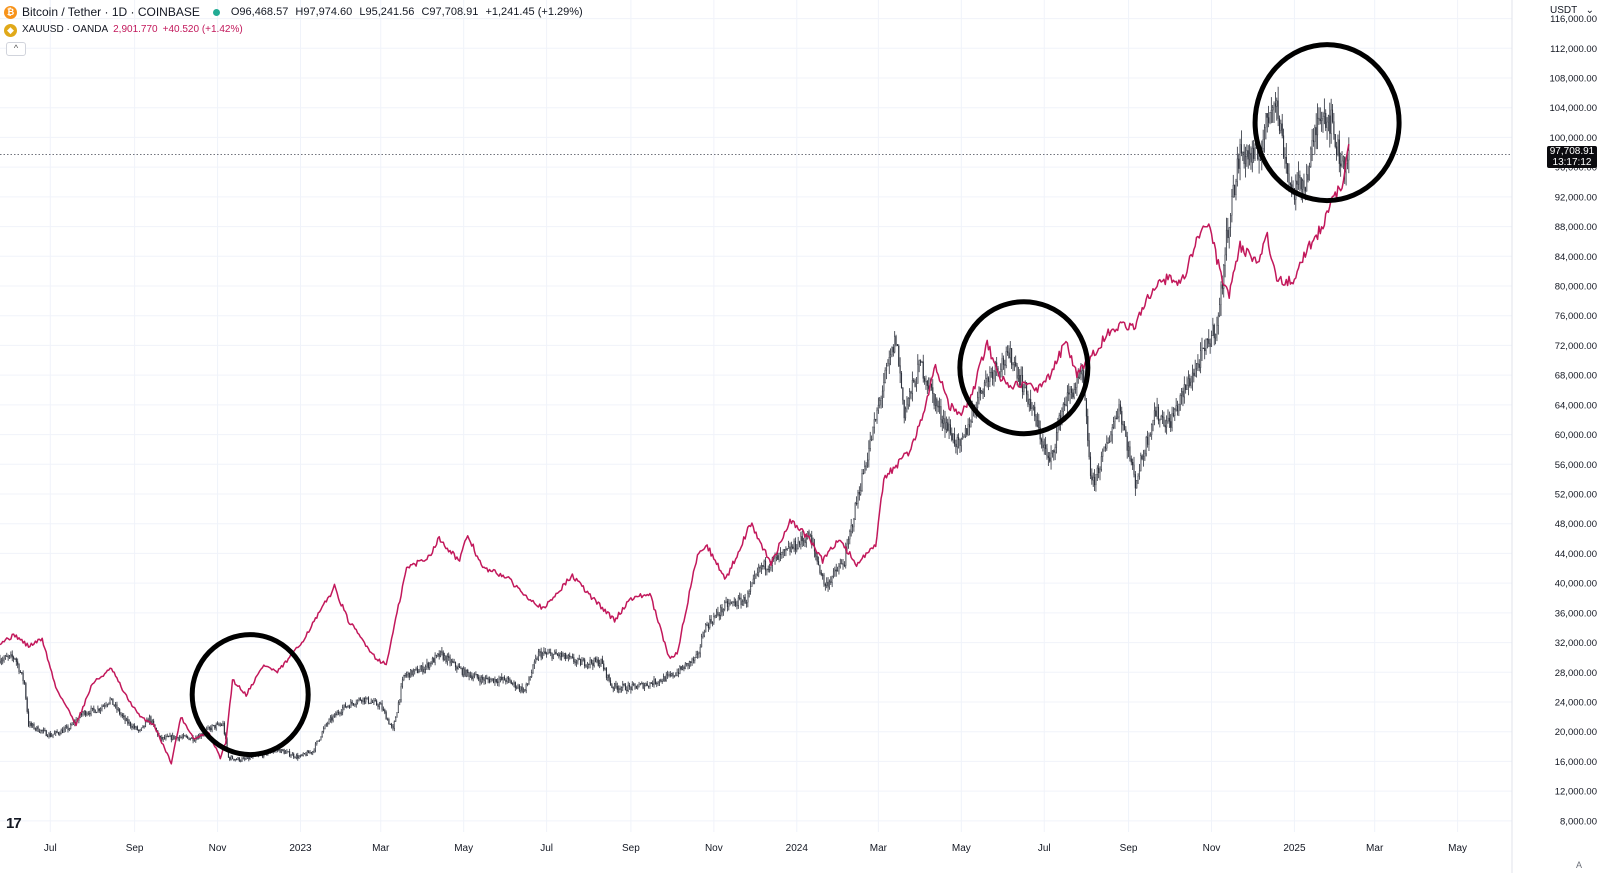 This screenshot has height=878, width=1600. What do you see at coordinates (65, 30) in the screenshot?
I see `overlay-symbol-title: XAUUSD · OANDA` at bounding box center [65, 30].